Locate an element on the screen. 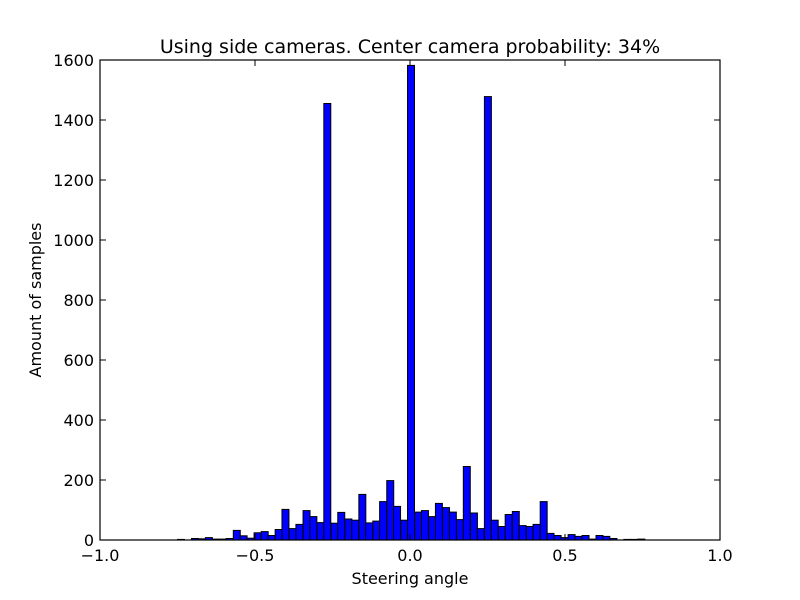 Image resolution: width=800 pixels, height=600 pixels. y-tick-label: 1400 is located at coordinates (73, 120).